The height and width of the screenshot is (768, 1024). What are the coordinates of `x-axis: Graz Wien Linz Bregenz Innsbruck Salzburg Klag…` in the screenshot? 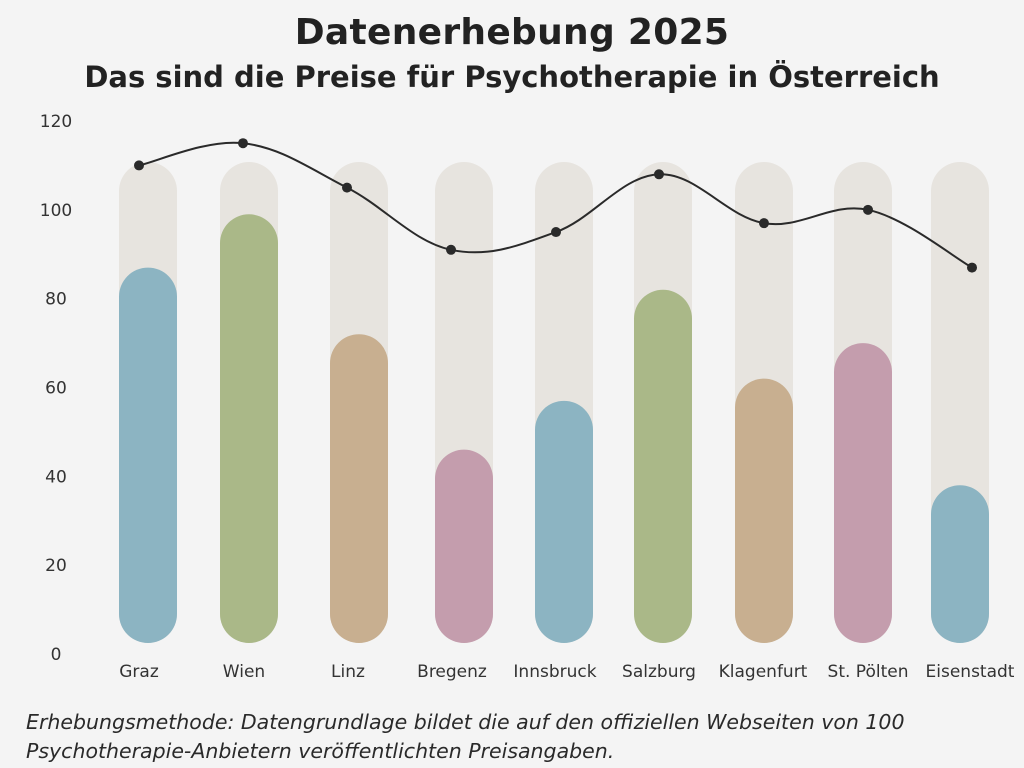 It's located at (567, 672).